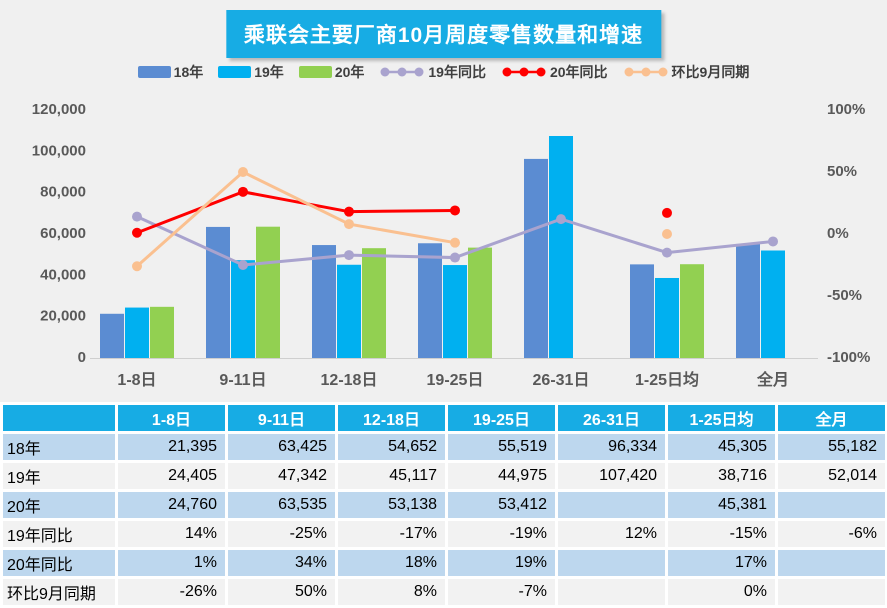  What do you see at coordinates (611, 476) in the screenshot?
I see `table-cell: 107,420` at bounding box center [611, 476].